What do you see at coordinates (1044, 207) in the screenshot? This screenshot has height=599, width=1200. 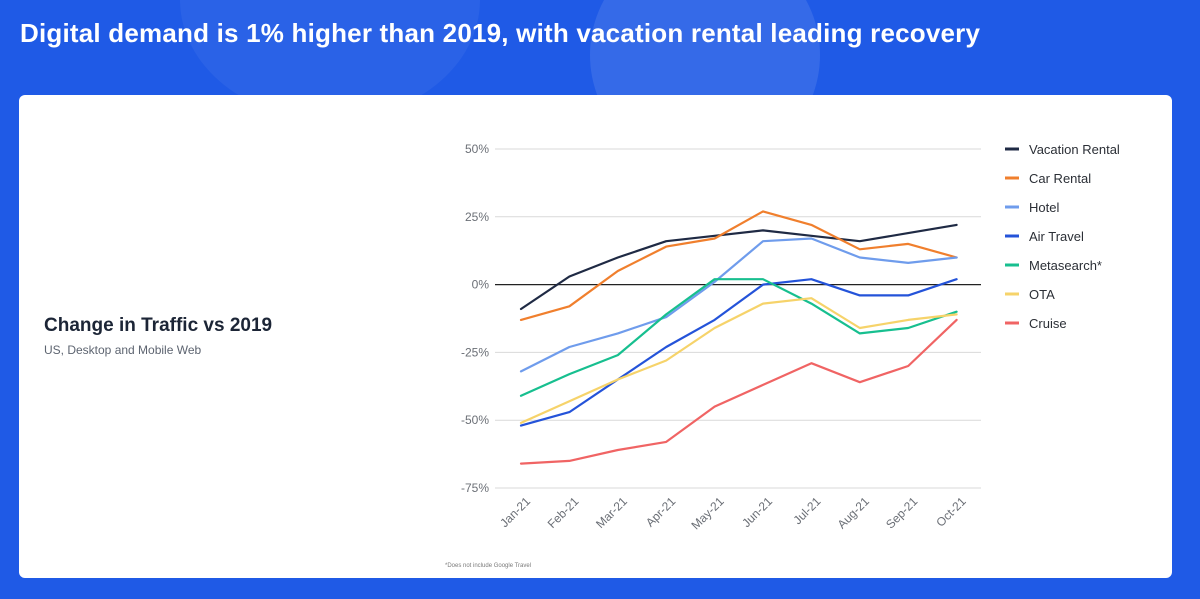 I see `legend-label: Hotel` at bounding box center [1044, 207].